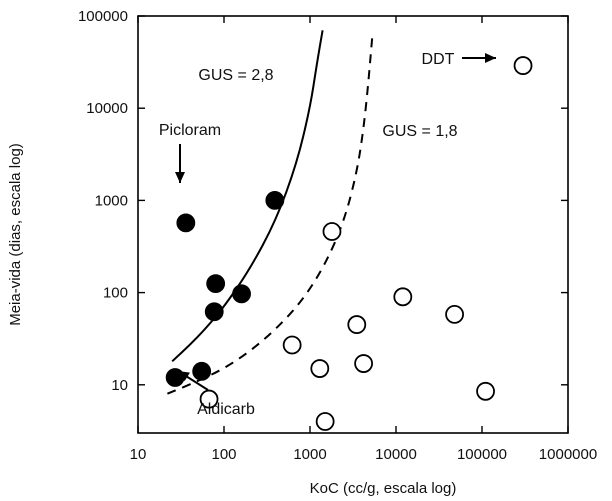 The height and width of the screenshot is (501, 612). What do you see at coordinates (226, 409) in the screenshot?
I see `aldicarb-label: Aldicarb` at bounding box center [226, 409].